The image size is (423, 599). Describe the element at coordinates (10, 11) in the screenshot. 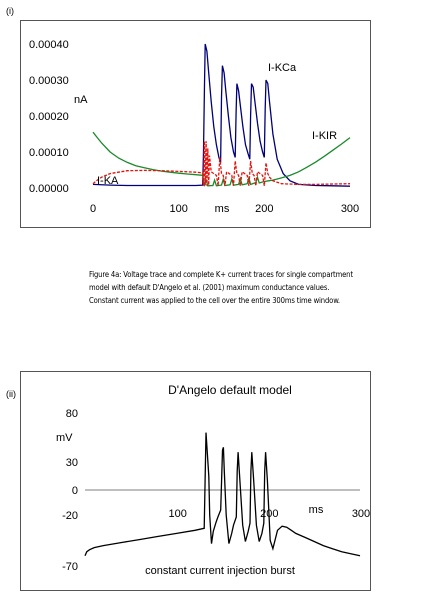

I see `panel-i-label: (i)` at that location.